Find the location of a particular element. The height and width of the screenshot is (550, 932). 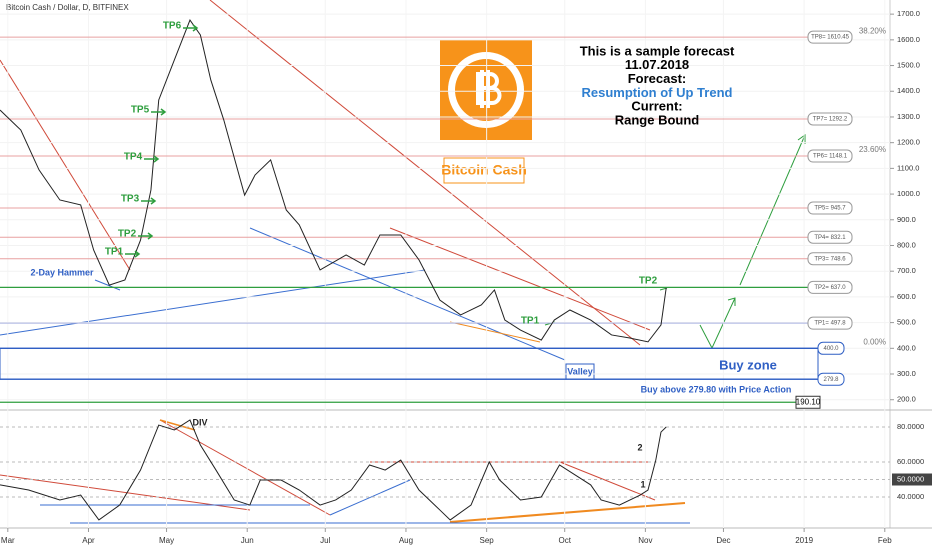

tick-highlight is located at coordinates (912, 479).